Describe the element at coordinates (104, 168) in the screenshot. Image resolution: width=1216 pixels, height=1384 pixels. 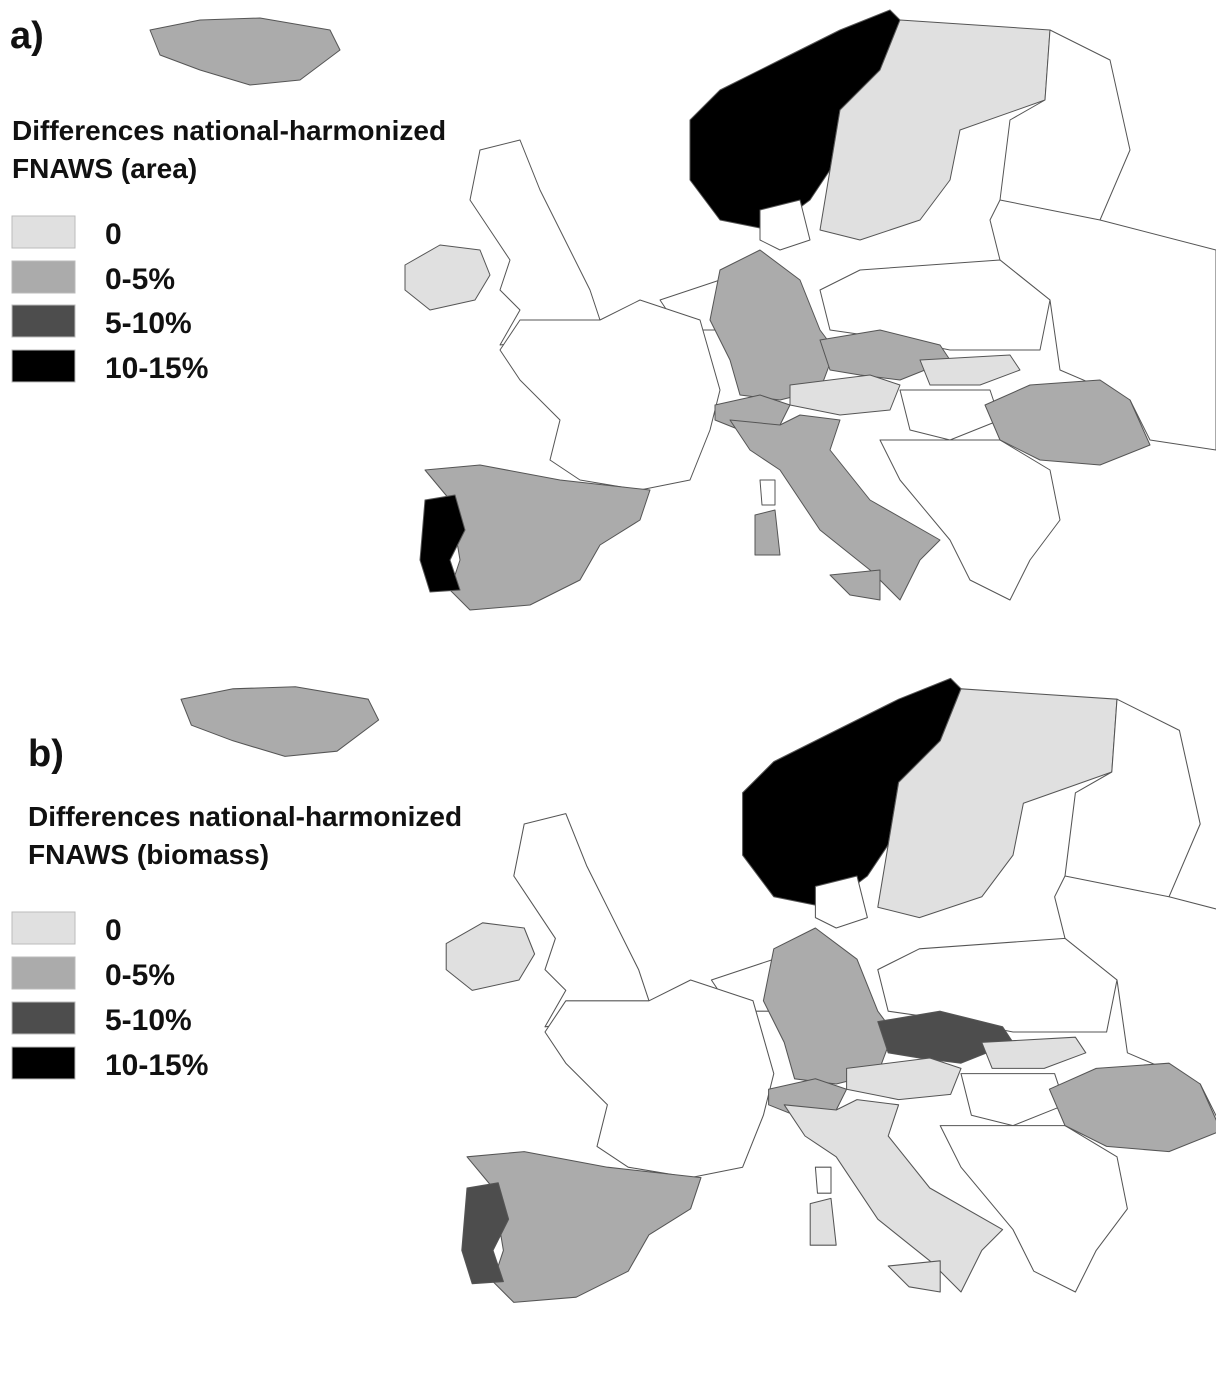
I see `legend-title: FNAWS (area)` at that location.